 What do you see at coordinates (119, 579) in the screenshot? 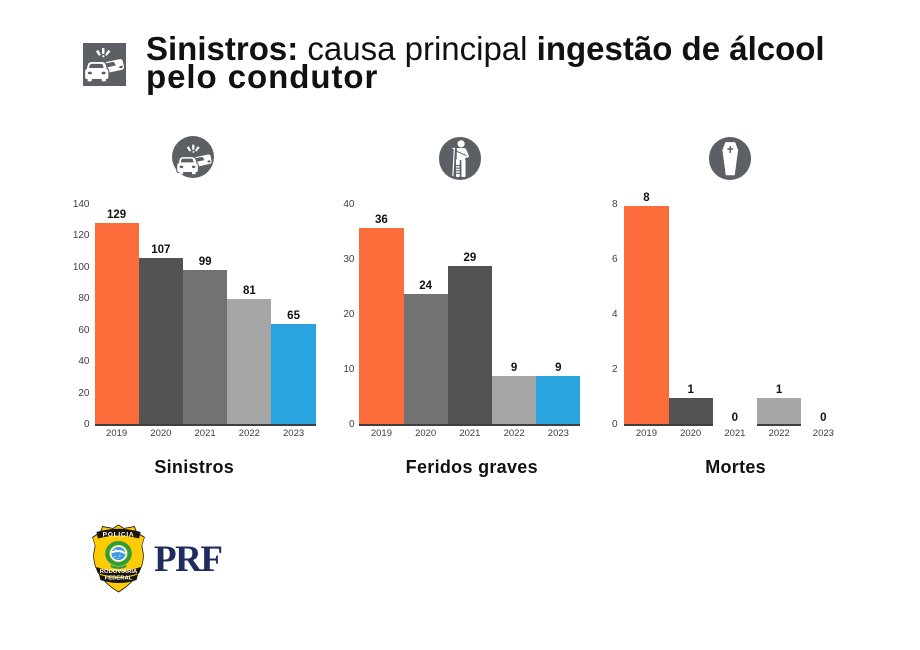
I see `svg-text: FEDERAL` at bounding box center [119, 579].